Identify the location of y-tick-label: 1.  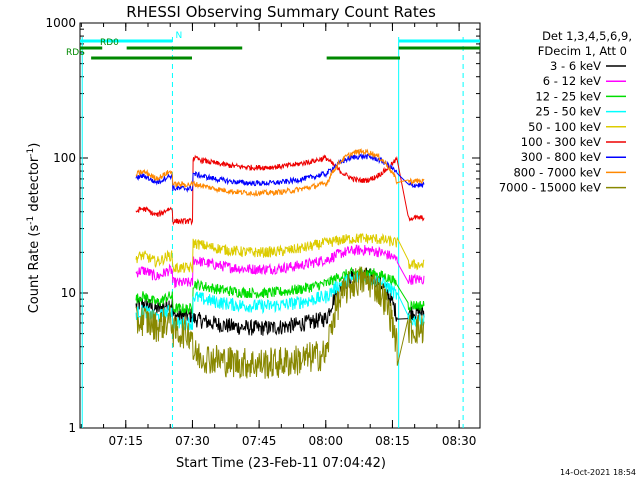
(72, 428).